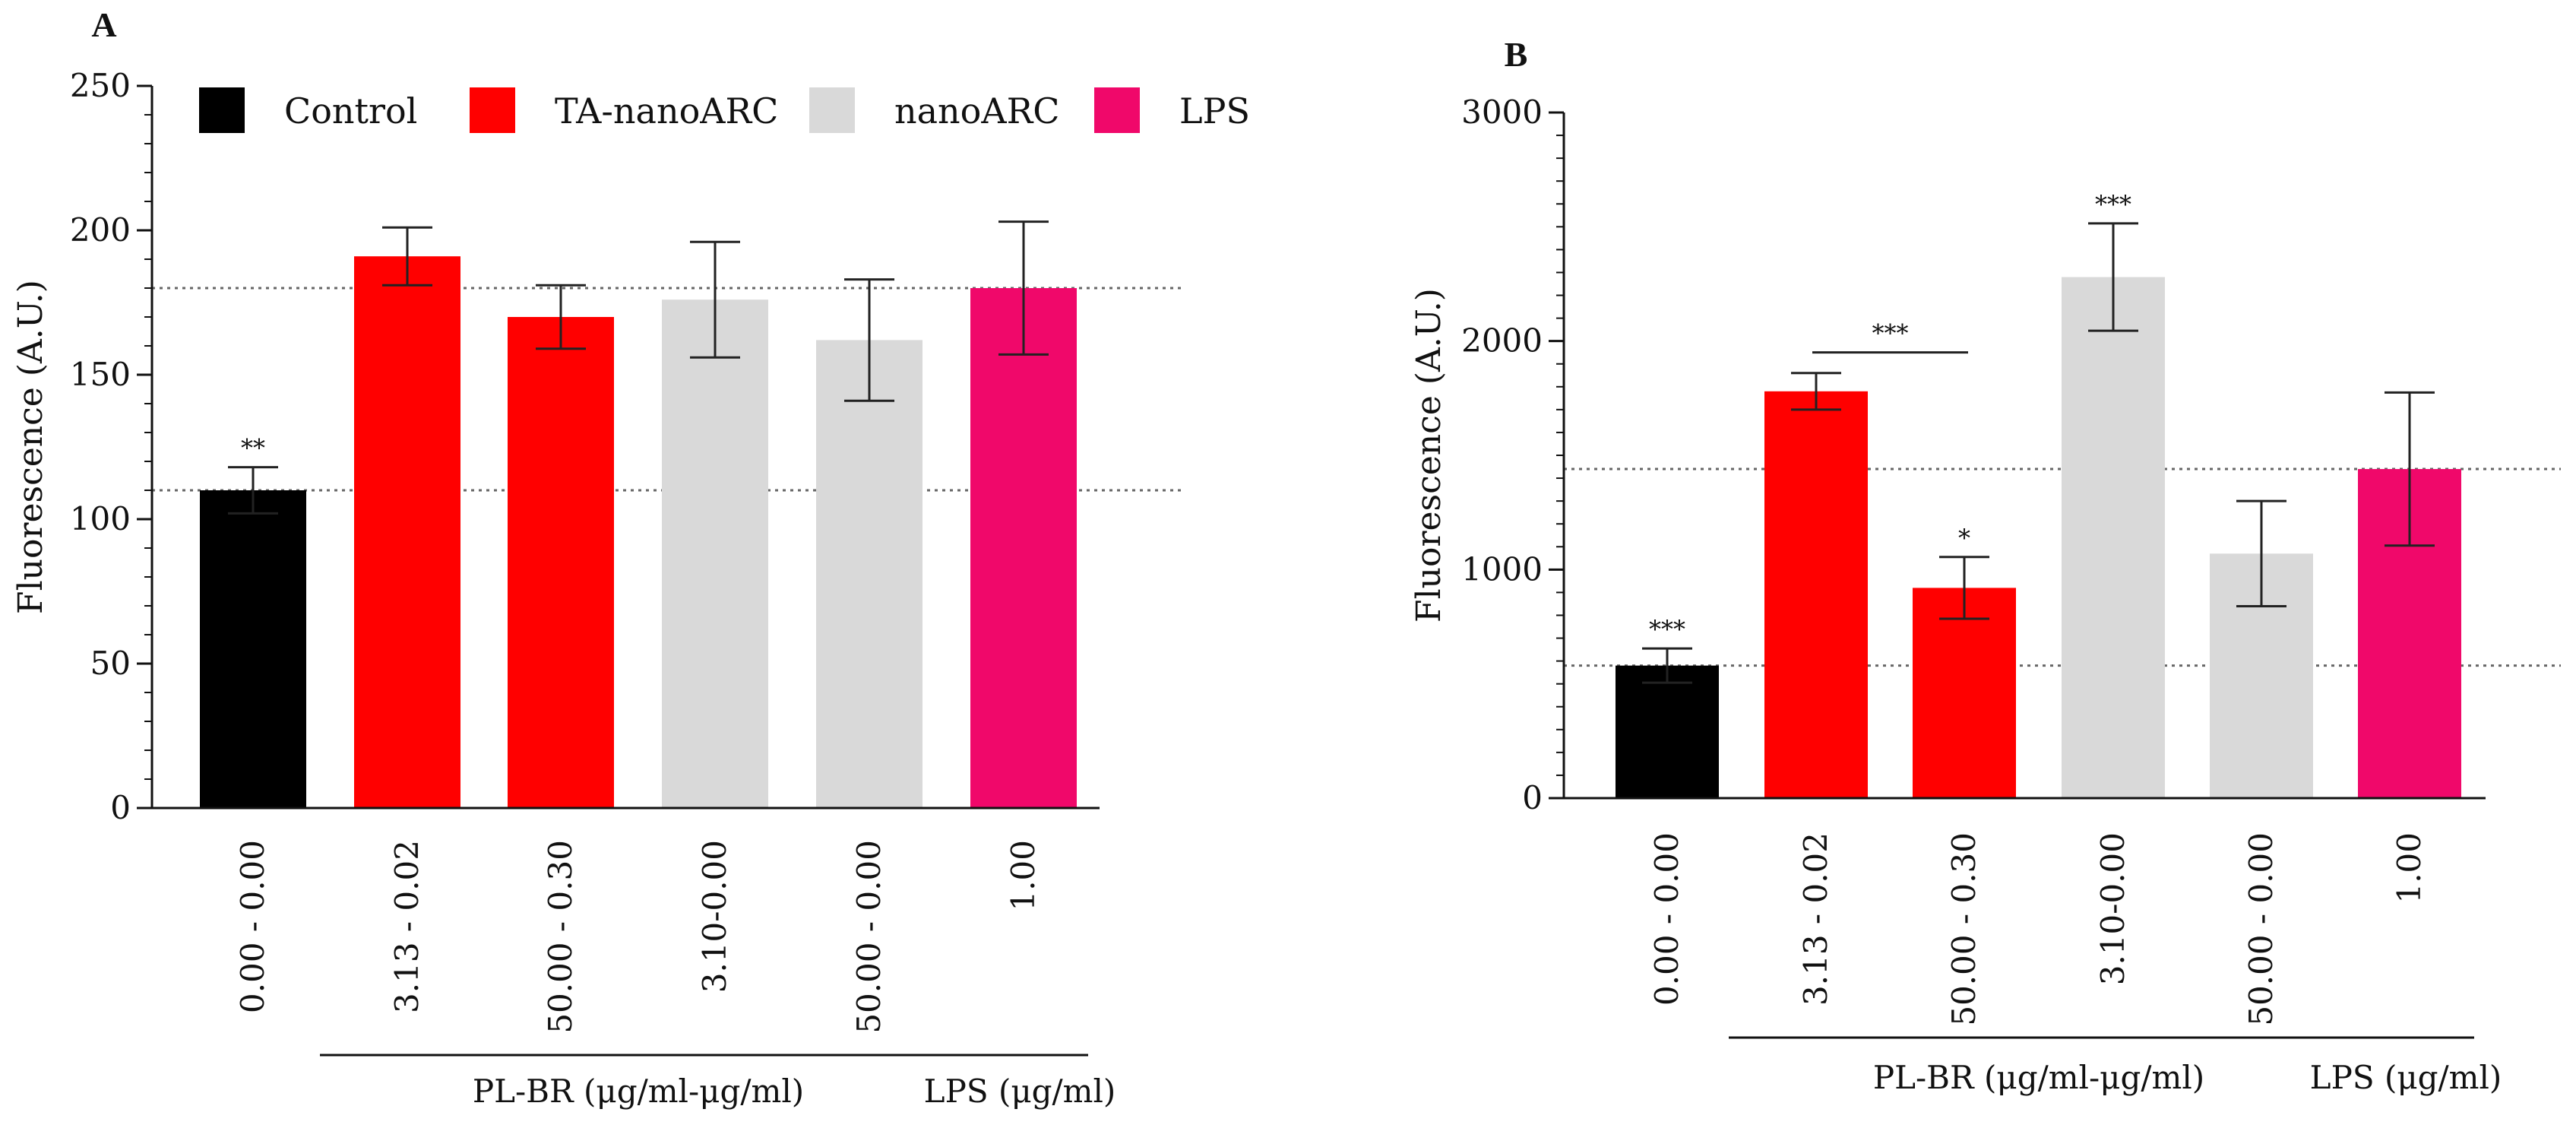  Describe the element at coordinates (103, 24) in the screenshot. I see `panel-label: A` at that location.